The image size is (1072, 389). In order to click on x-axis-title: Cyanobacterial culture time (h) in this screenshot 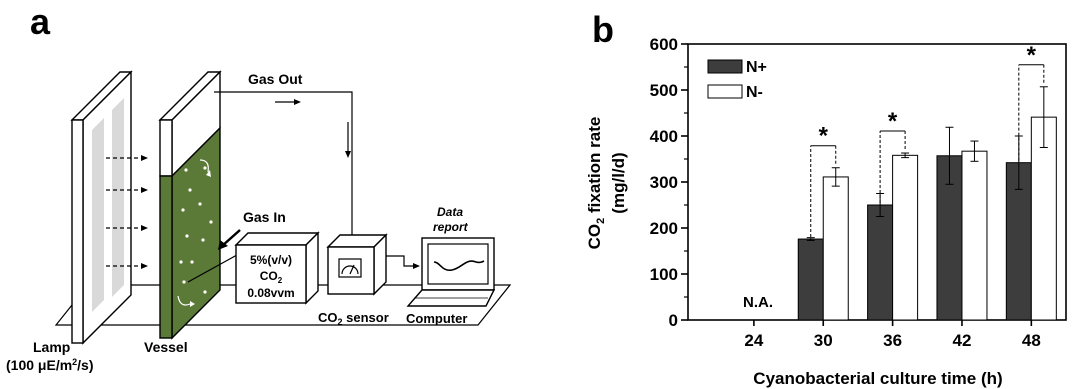, I will do `click(877, 378)`.